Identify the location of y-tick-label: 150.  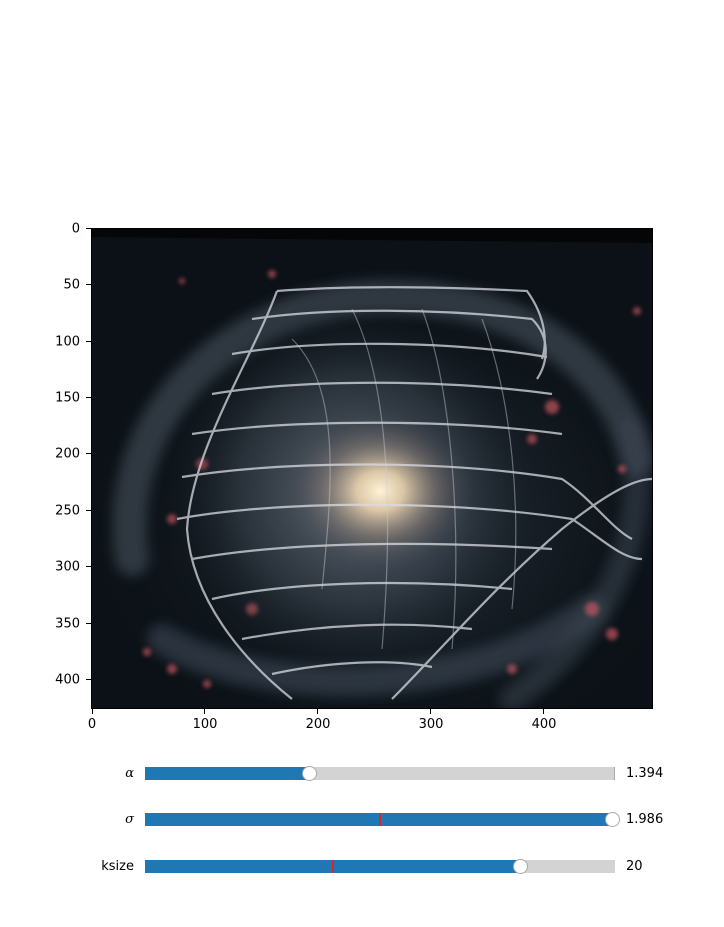
(67, 398).